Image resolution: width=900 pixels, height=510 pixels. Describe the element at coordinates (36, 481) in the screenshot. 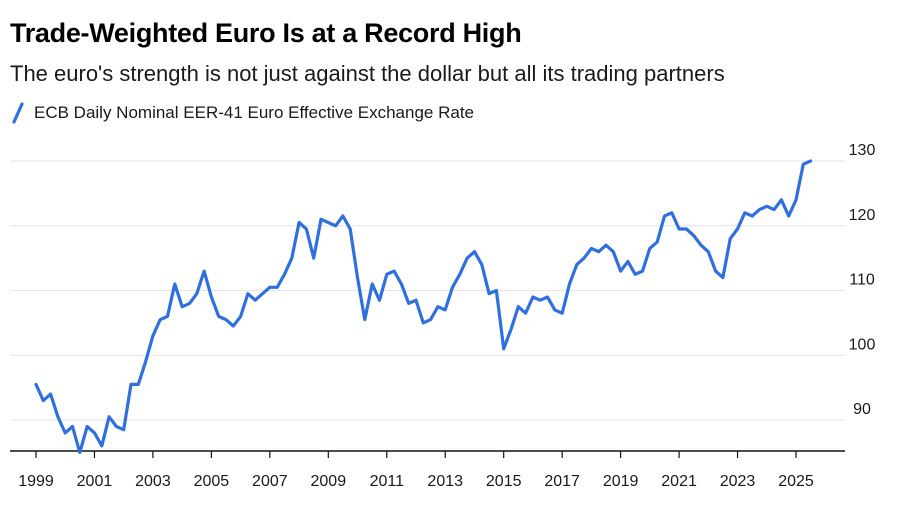

I see `x-tick-label: 1999` at that location.